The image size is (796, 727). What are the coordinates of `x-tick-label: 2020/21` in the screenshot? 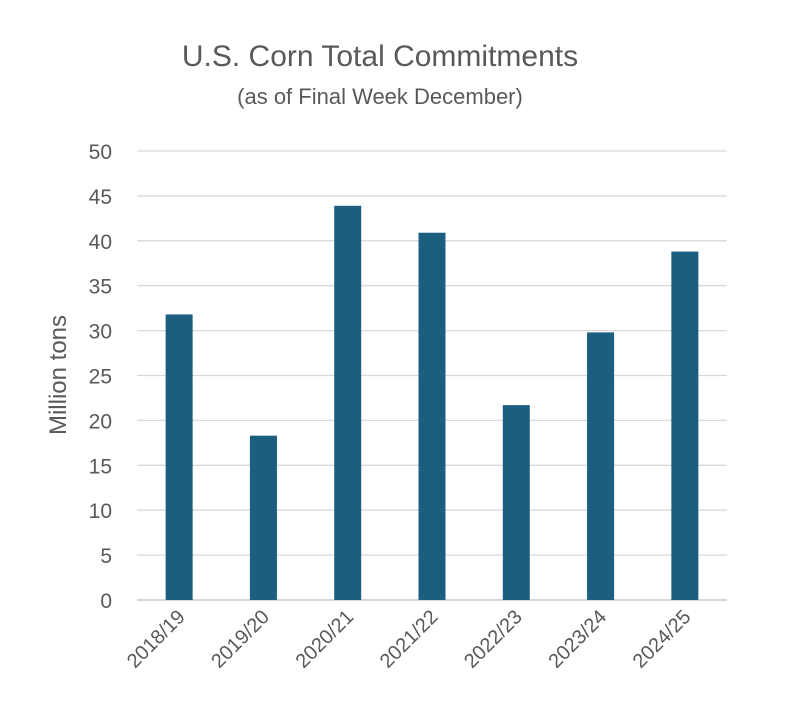 It's located at (325, 639).